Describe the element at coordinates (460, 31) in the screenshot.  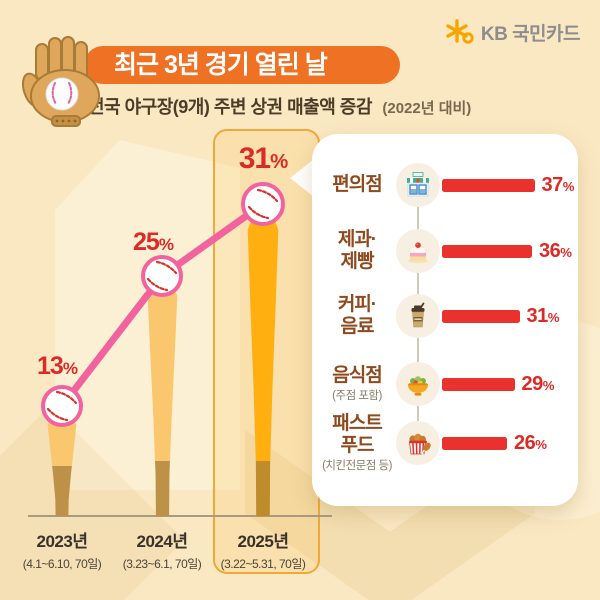
I see `kb-star-logo-icon` at that location.